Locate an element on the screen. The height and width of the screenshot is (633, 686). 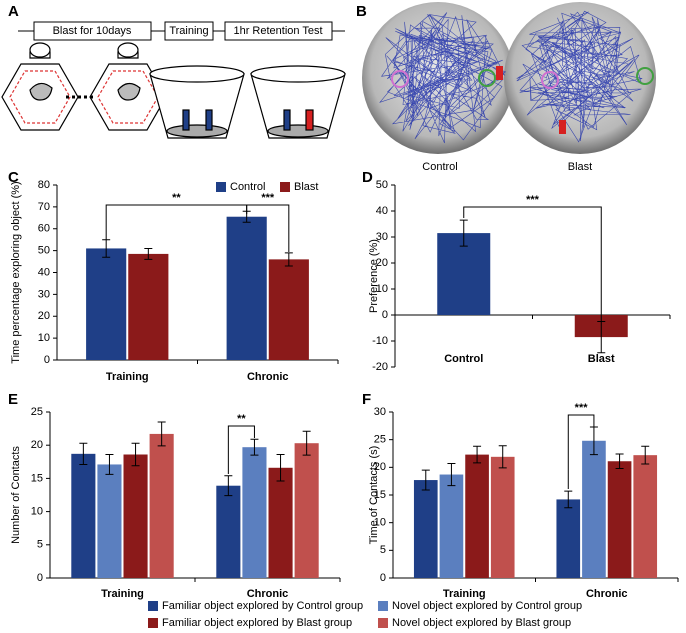
panel-label: F is located at coordinates (366, 399).